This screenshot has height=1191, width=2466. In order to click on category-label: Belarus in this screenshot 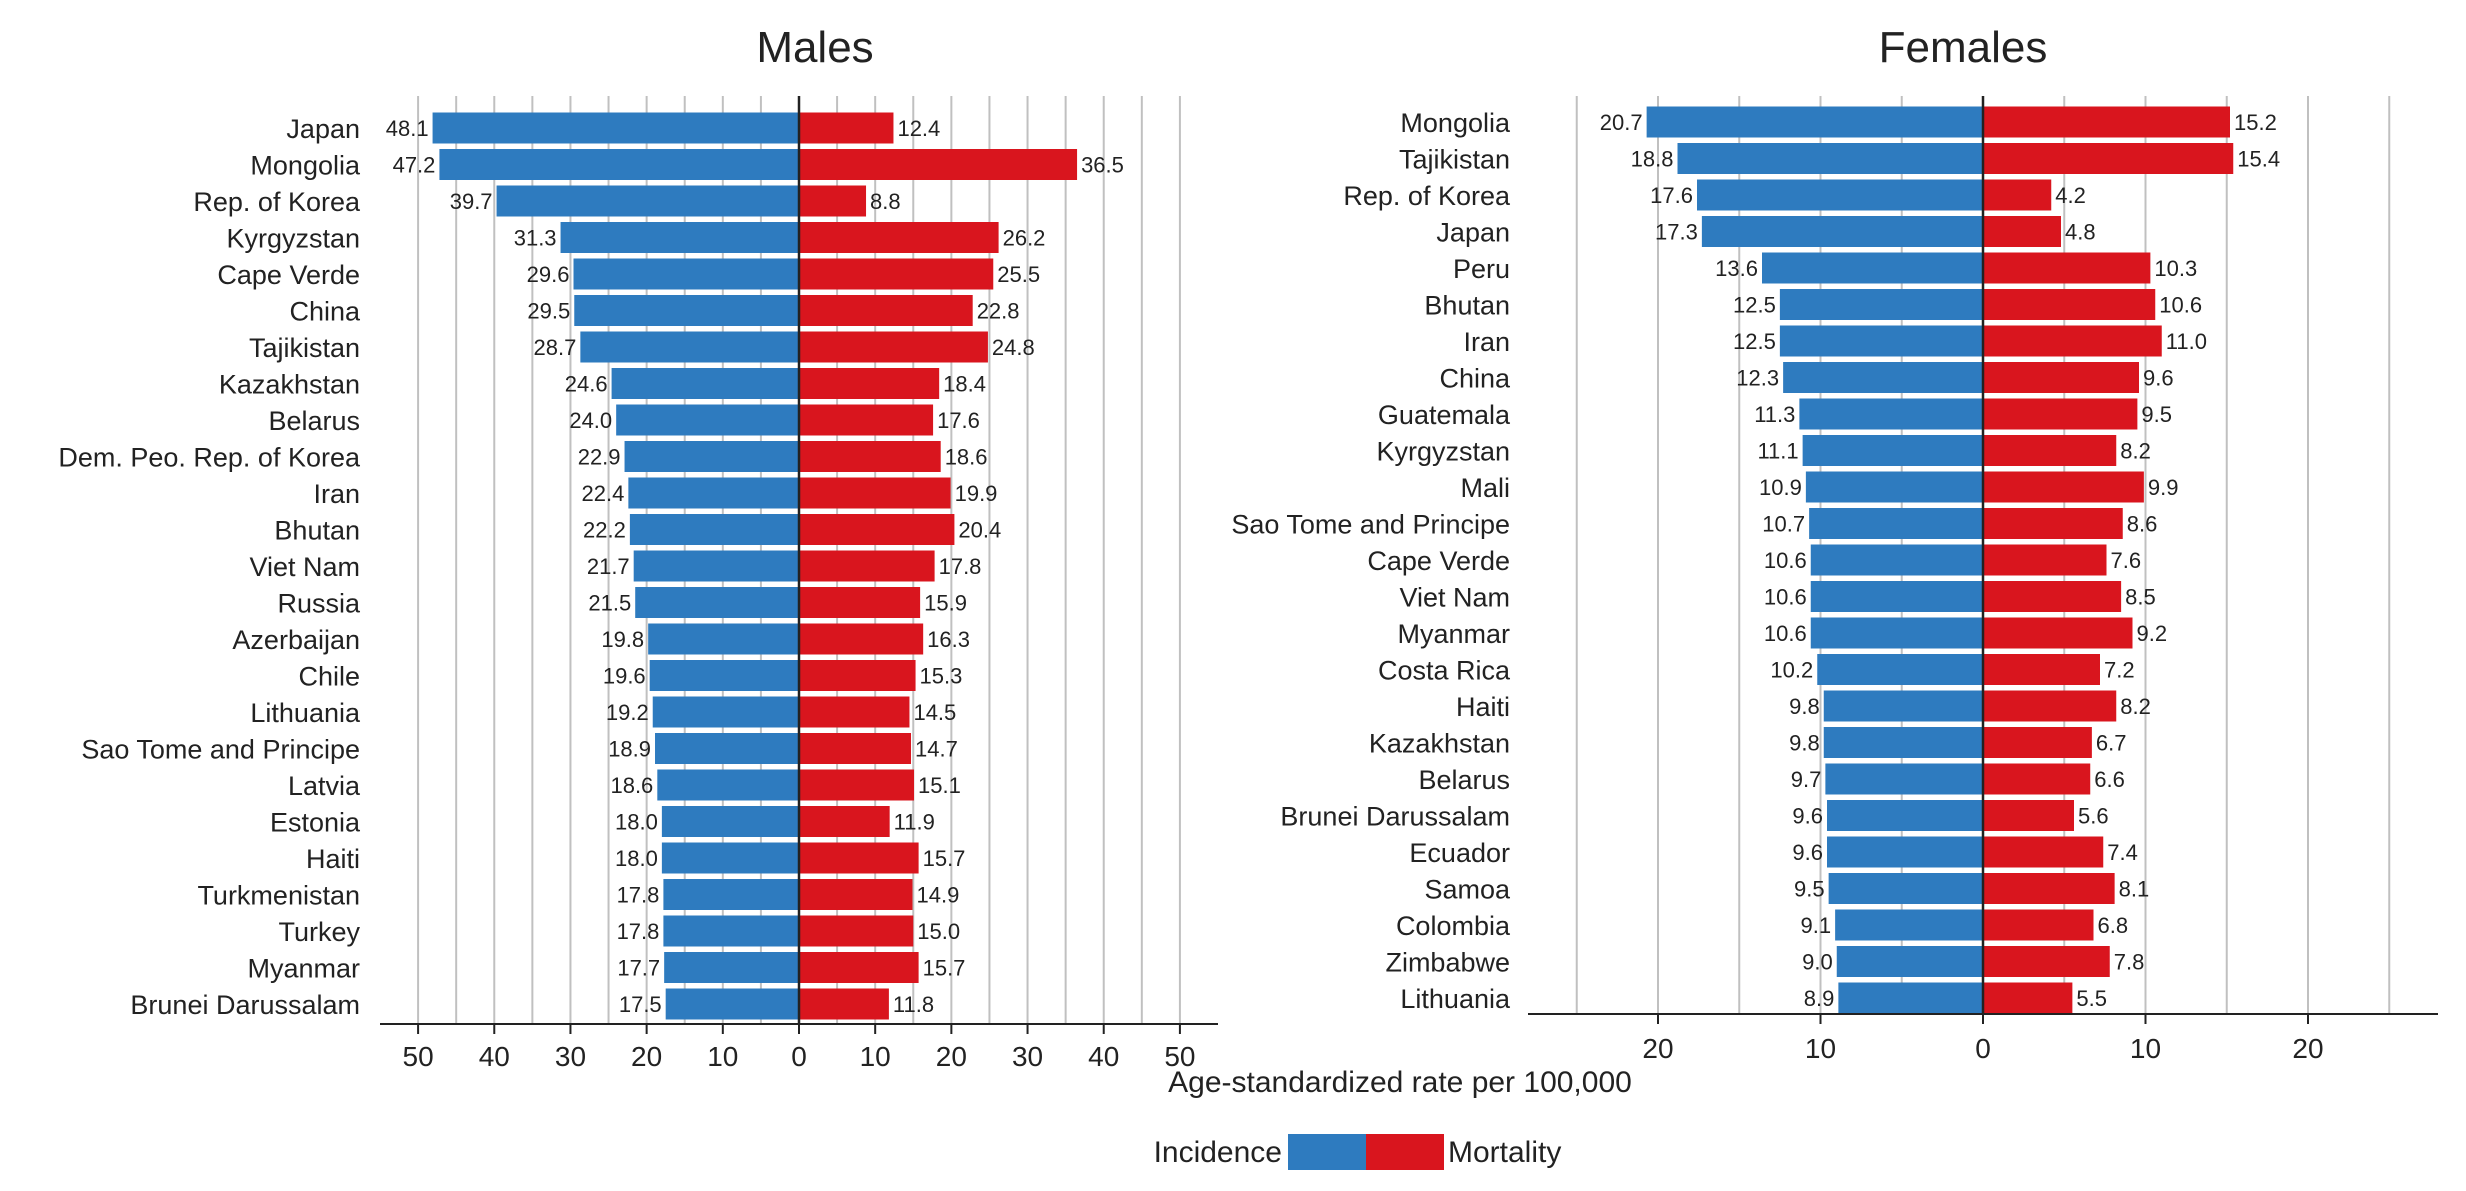, I will do `click(1464, 780)`.